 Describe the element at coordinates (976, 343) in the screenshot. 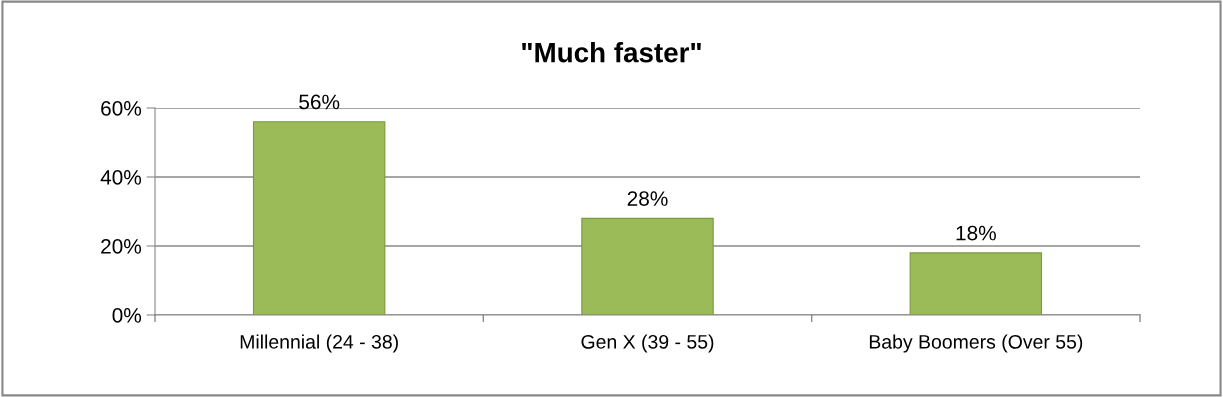

I see `x-tick-label: Baby Boomers (Over 55)` at that location.